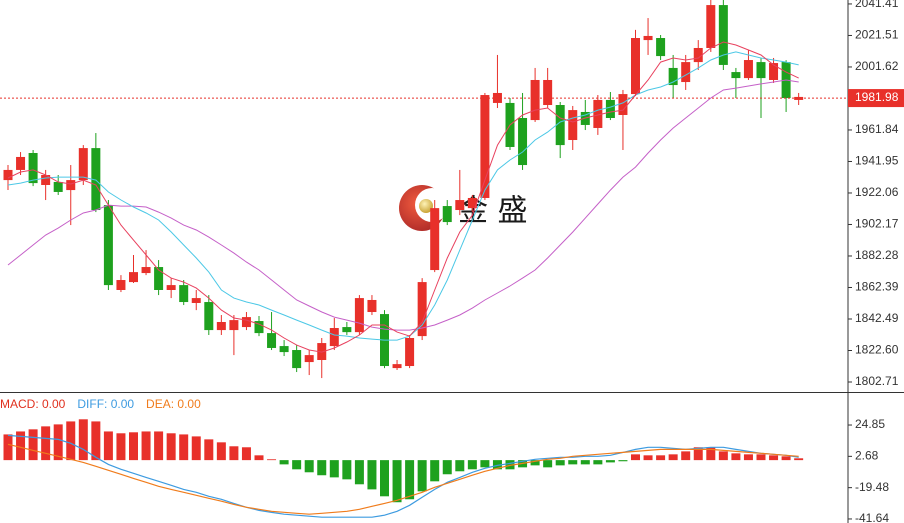 The width and height of the screenshot is (904, 523). Describe the element at coordinates (877, 255) in the screenshot. I see `y-tick-label: 1882.28` at that location.